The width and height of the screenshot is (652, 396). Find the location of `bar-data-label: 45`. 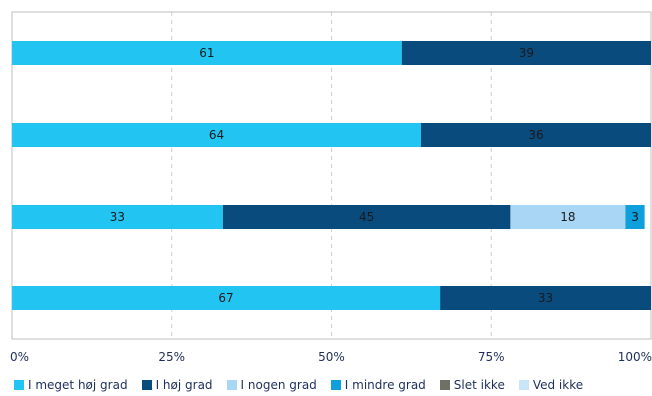

bar-data-label: 45 is located at coordinates (366, 217).